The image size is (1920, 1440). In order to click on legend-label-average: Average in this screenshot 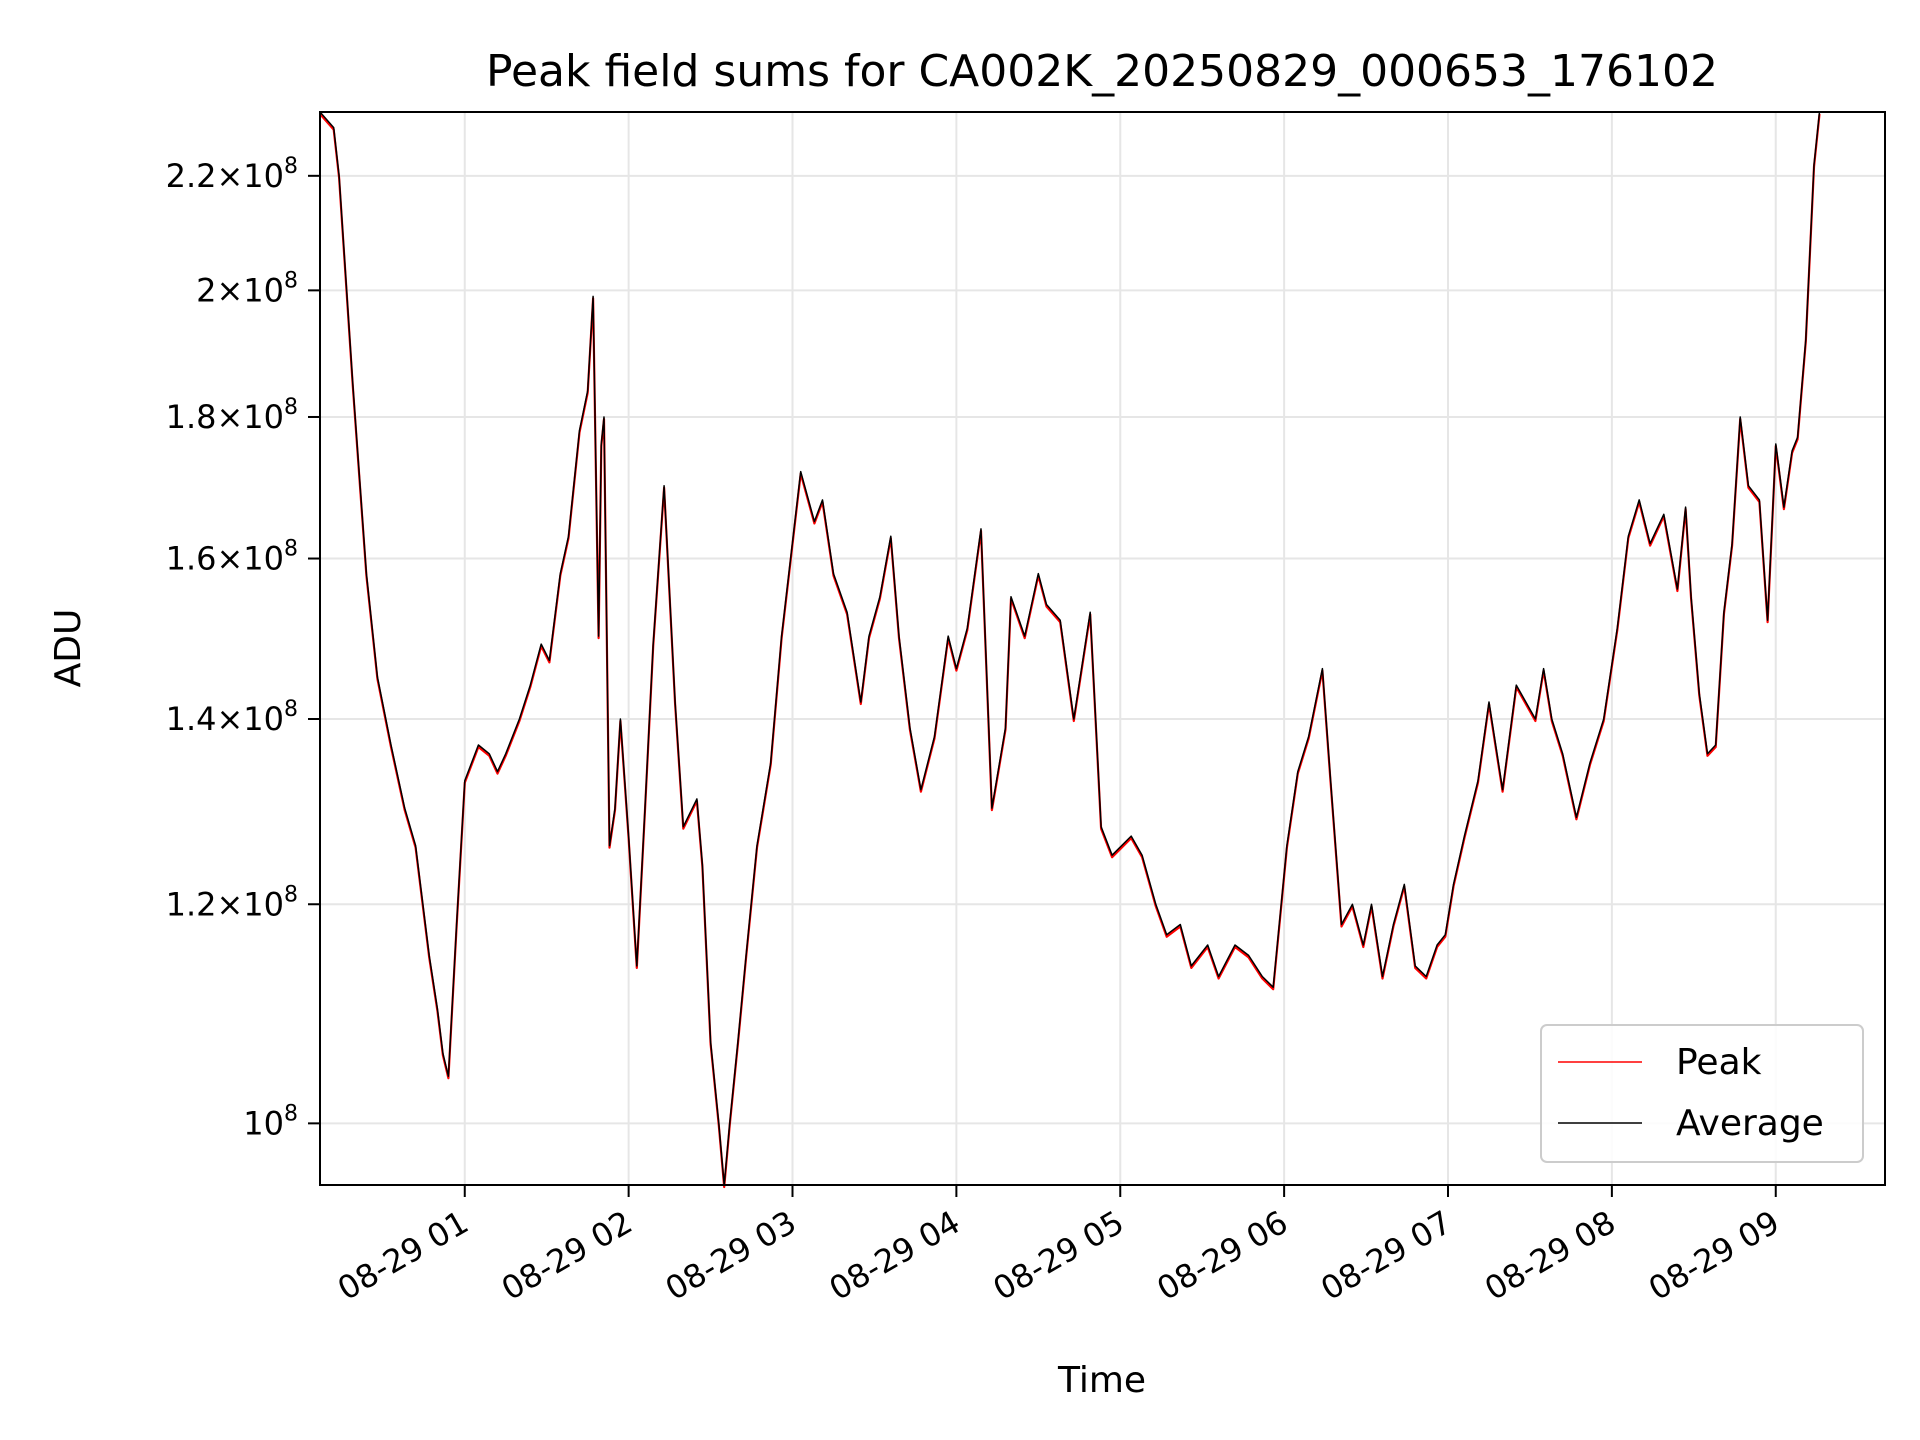, I will do `click(1750, 1123)`.